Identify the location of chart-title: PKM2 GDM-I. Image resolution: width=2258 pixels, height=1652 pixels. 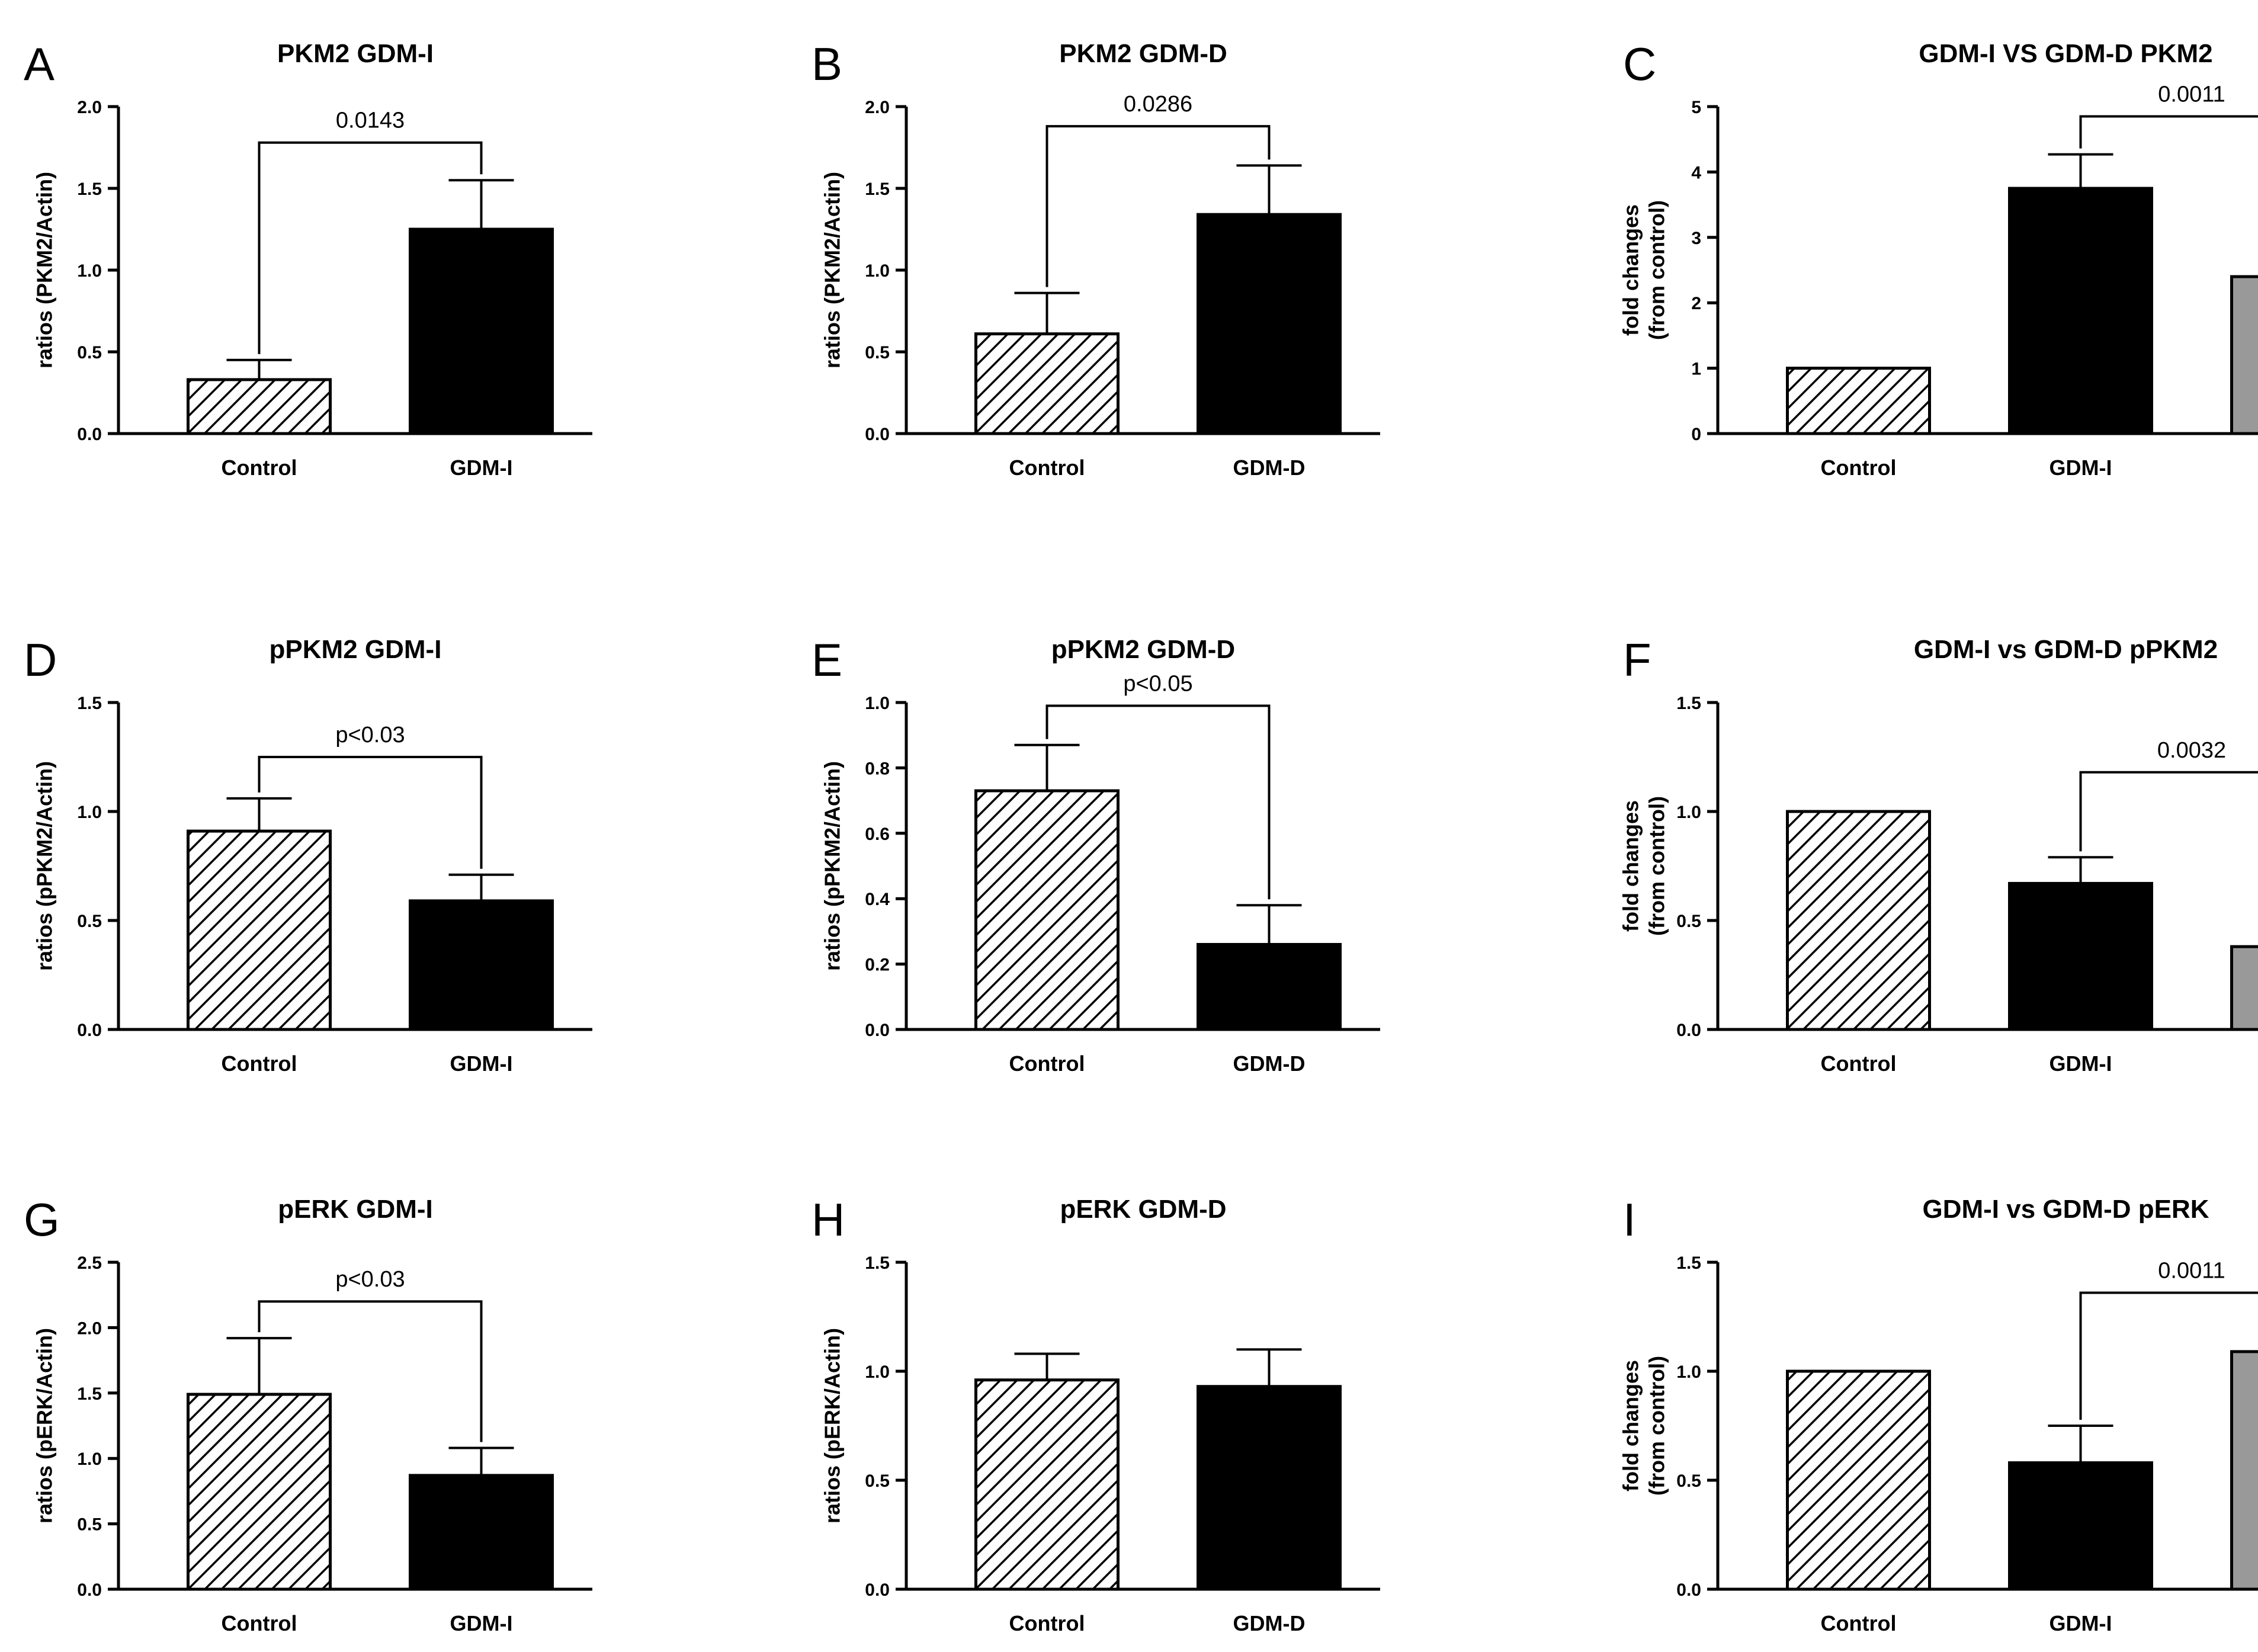
(355, 53).